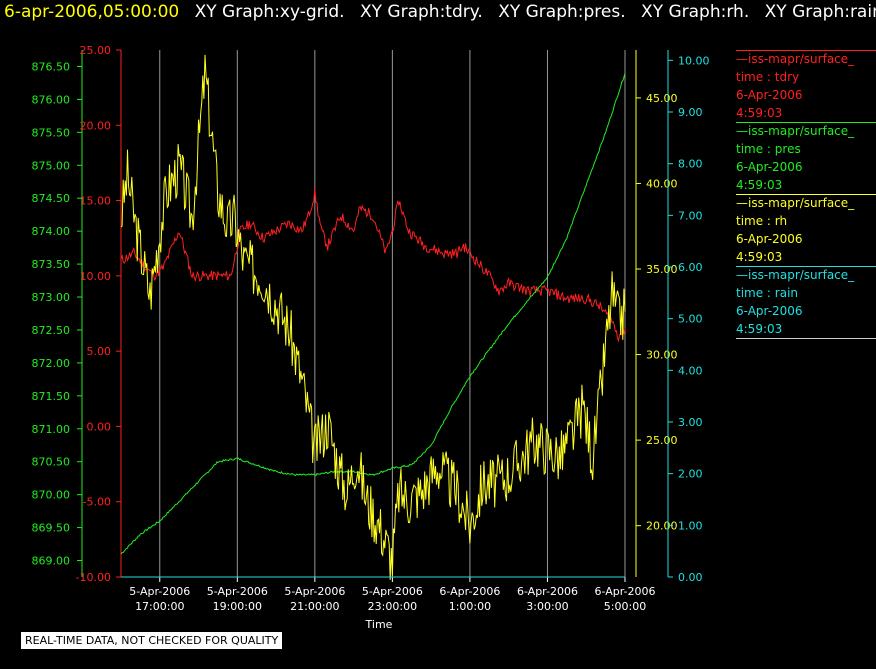 Image resolution: width=876 pixels, height=669 pixels. I want to click on x-tick-label: 23:00:00, so click(392, 606).